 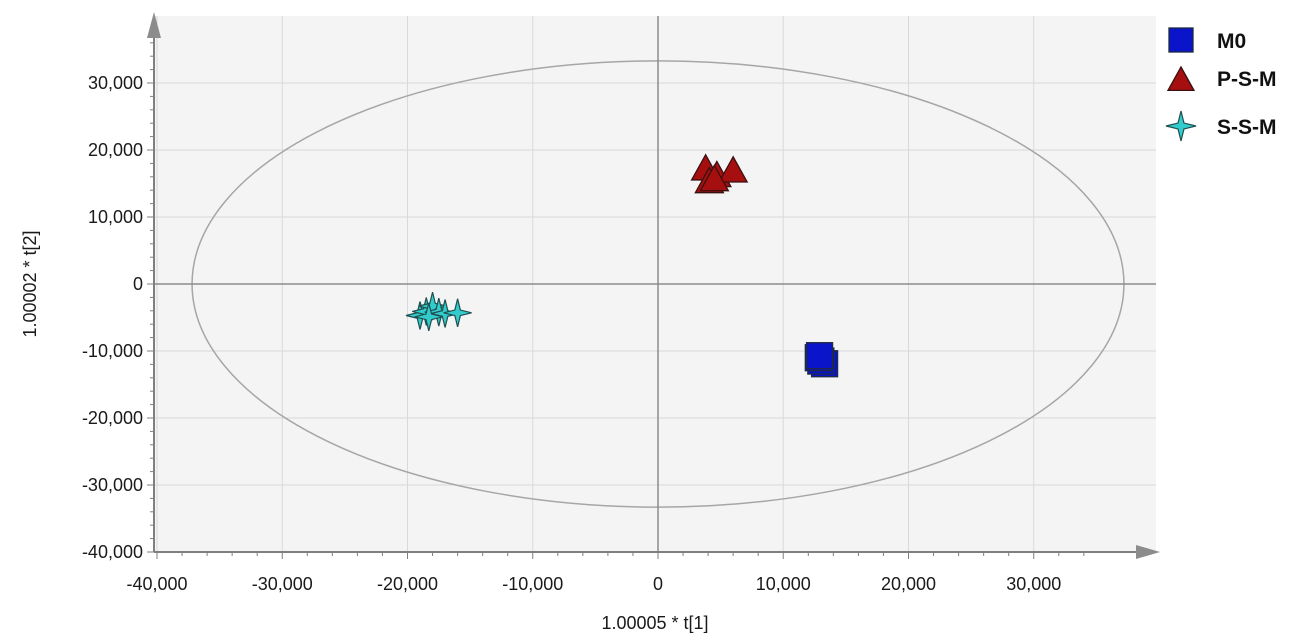 What do you see at coordinates (1033, 584) in the screenshot?
I see `x-tick-label: 30,000` at bounding box center [1033, 584].